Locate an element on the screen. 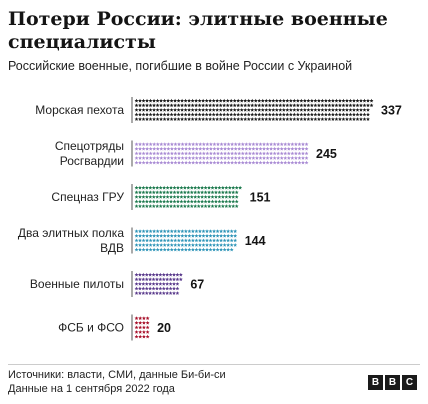  value-label: 151 is located at coordinates (260, 198).